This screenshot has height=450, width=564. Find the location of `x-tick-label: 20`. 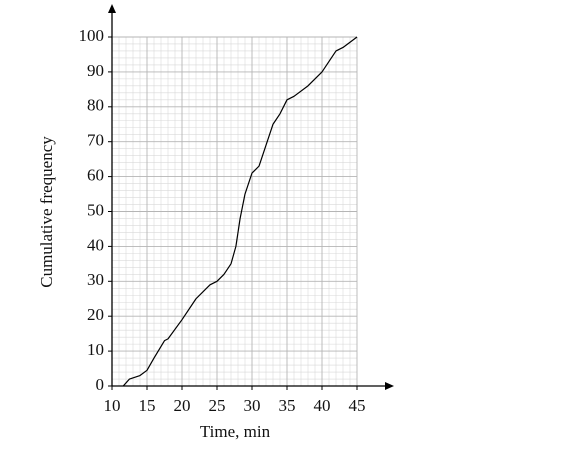

x-tick-label: 20 is located at coordinates (182, 405).